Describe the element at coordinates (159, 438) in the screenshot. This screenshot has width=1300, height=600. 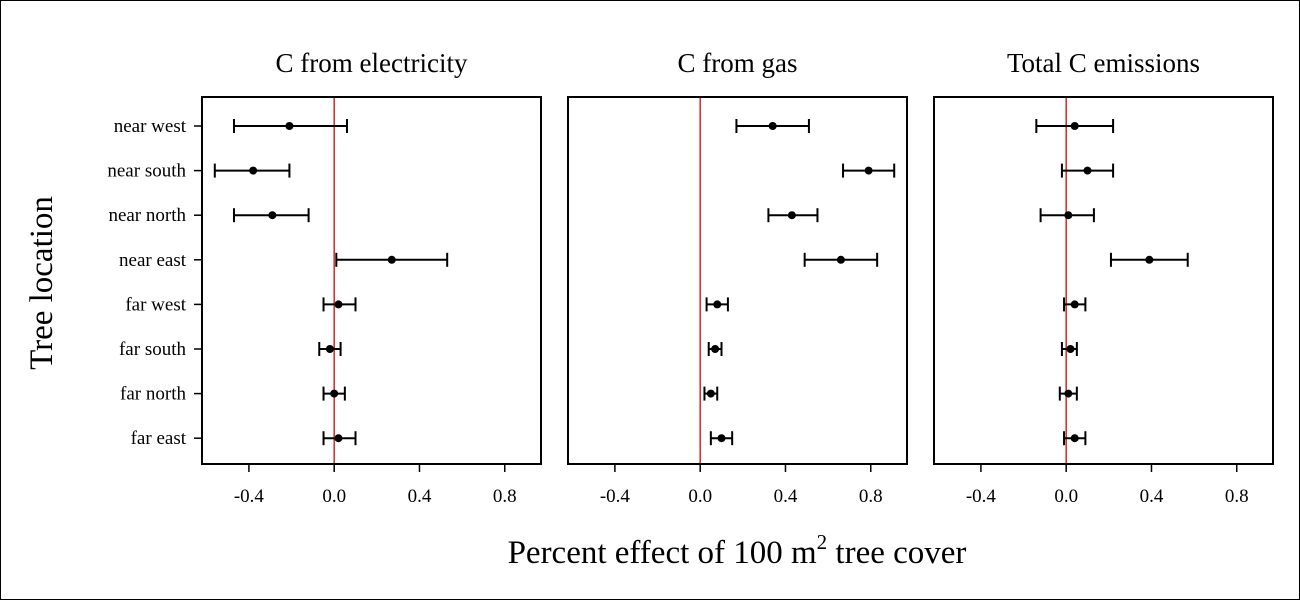
I see `y-category-label: far east` at that location.